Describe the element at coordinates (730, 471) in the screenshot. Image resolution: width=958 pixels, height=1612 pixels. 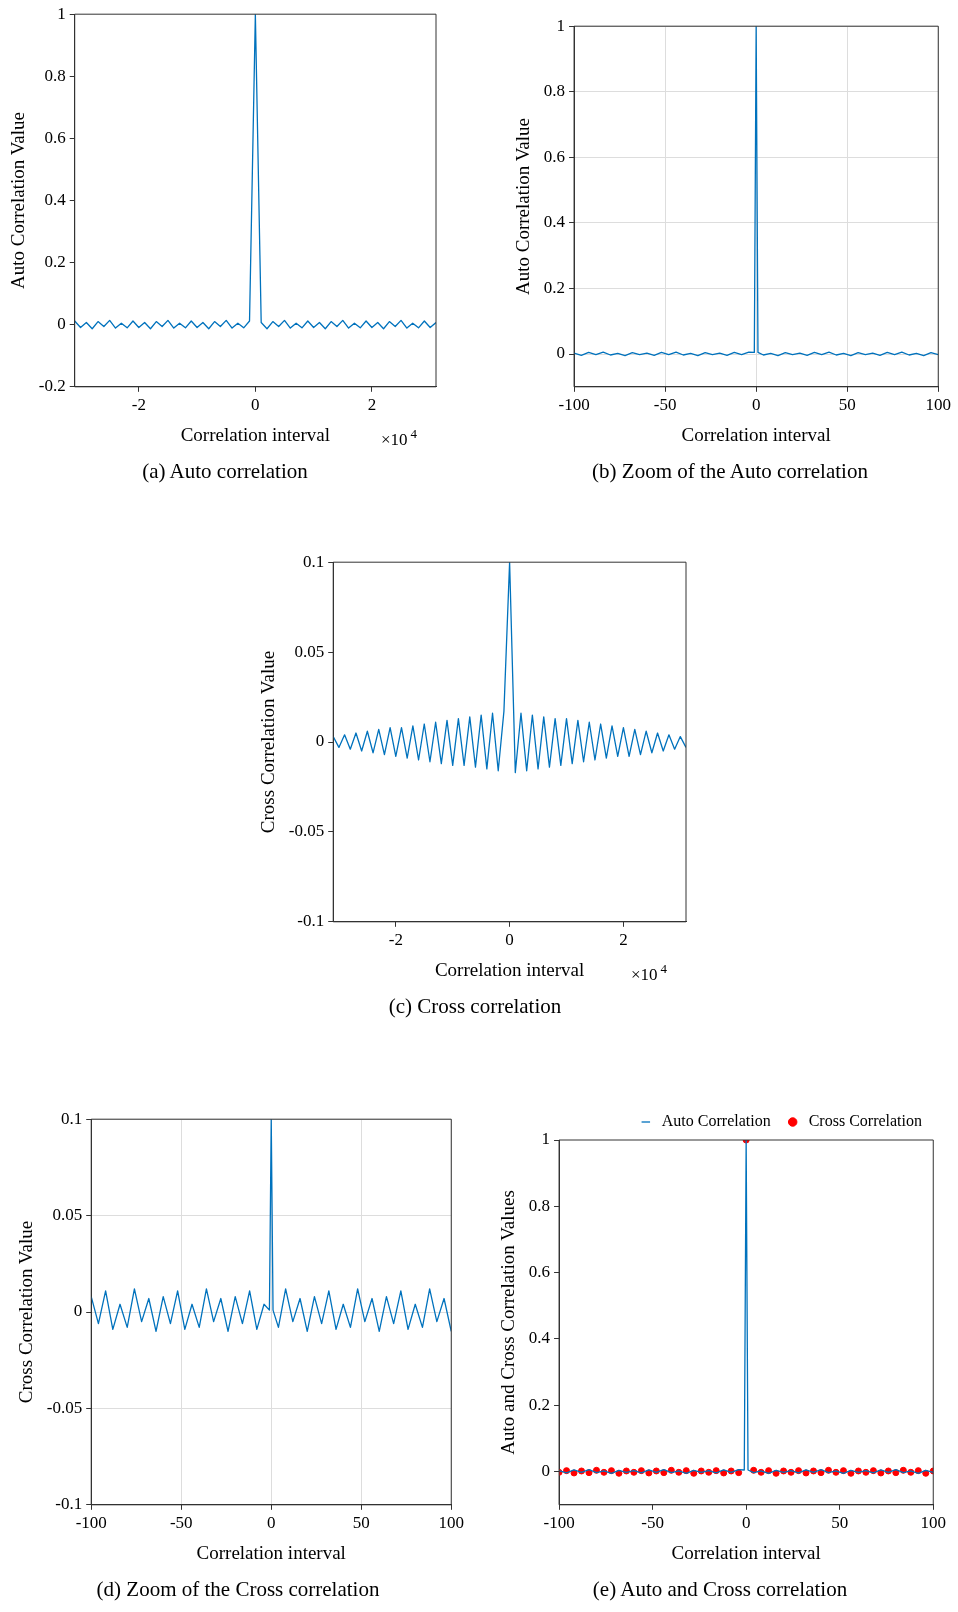
I see `text: (b) Zoom of the Auto correlation` at that location.